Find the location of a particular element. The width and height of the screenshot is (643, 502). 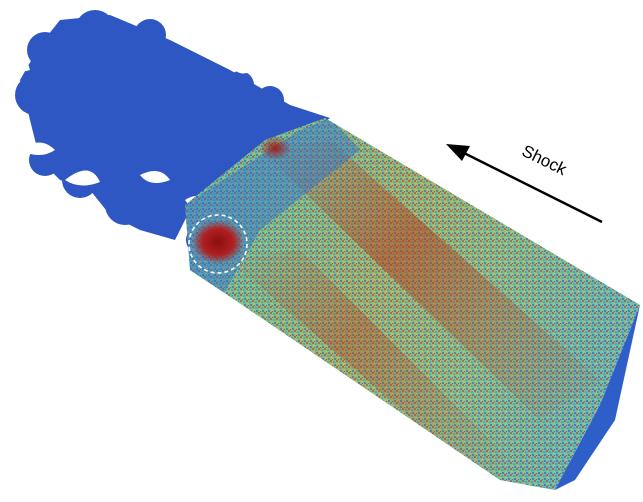

shock-arrow is located at coordinates (524, 184).